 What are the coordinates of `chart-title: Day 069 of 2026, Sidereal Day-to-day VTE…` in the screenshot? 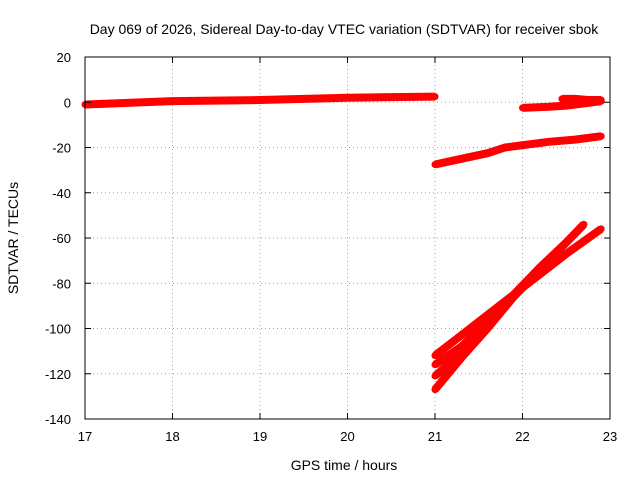 It's located at (345, 29).